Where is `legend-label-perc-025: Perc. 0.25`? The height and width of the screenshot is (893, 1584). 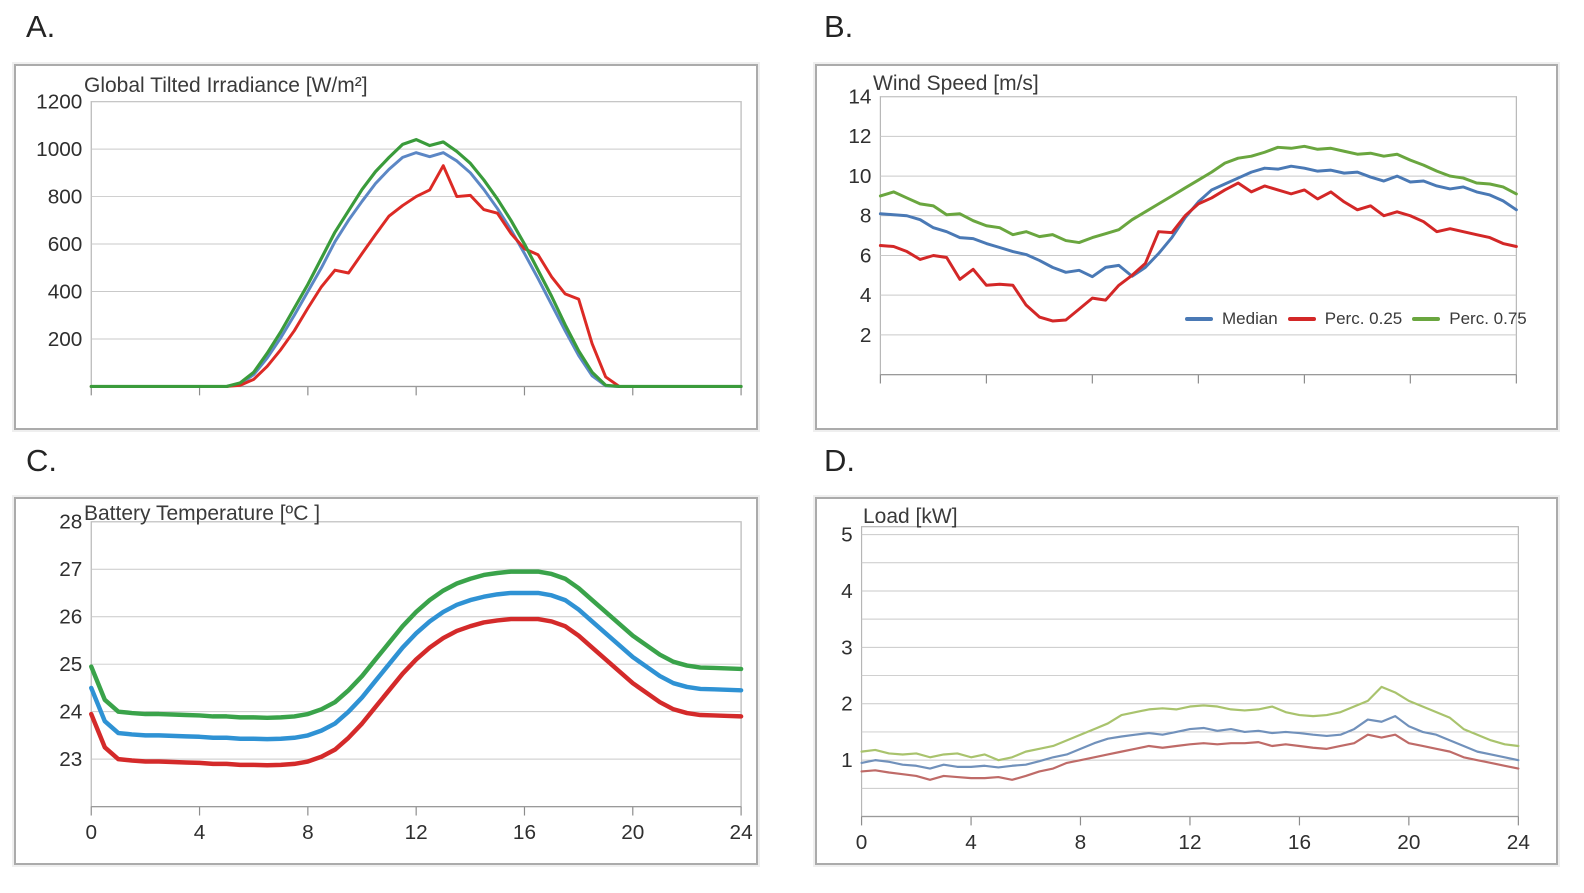
legend-label-perc-025: Perc. 0.25 is located at coordinates (1363, 318).